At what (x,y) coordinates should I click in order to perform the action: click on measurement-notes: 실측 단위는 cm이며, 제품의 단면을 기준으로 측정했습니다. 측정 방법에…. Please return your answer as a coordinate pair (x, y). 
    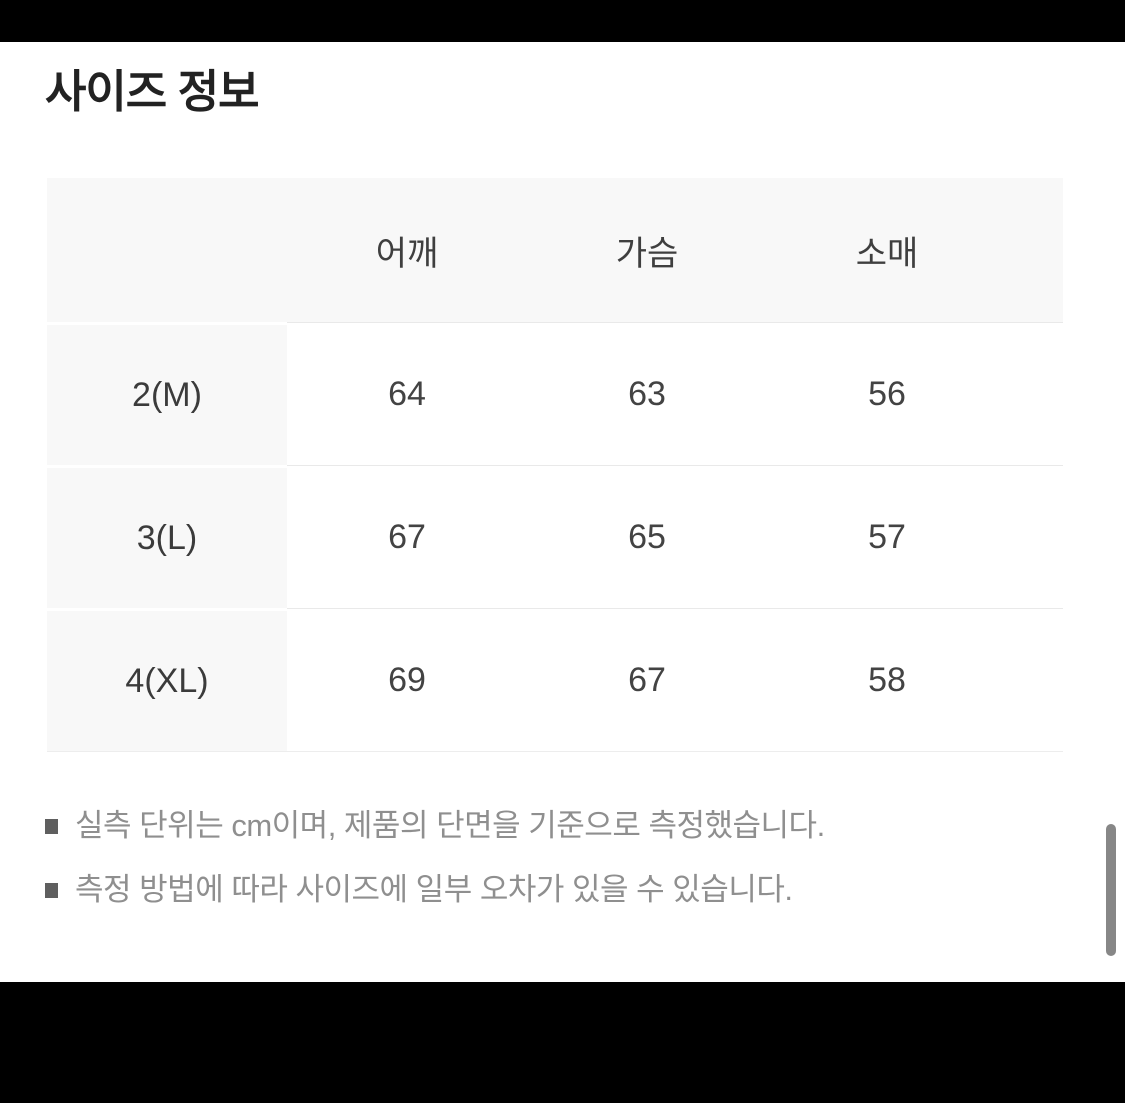
    Looking at the image, I should click on (545, 870).